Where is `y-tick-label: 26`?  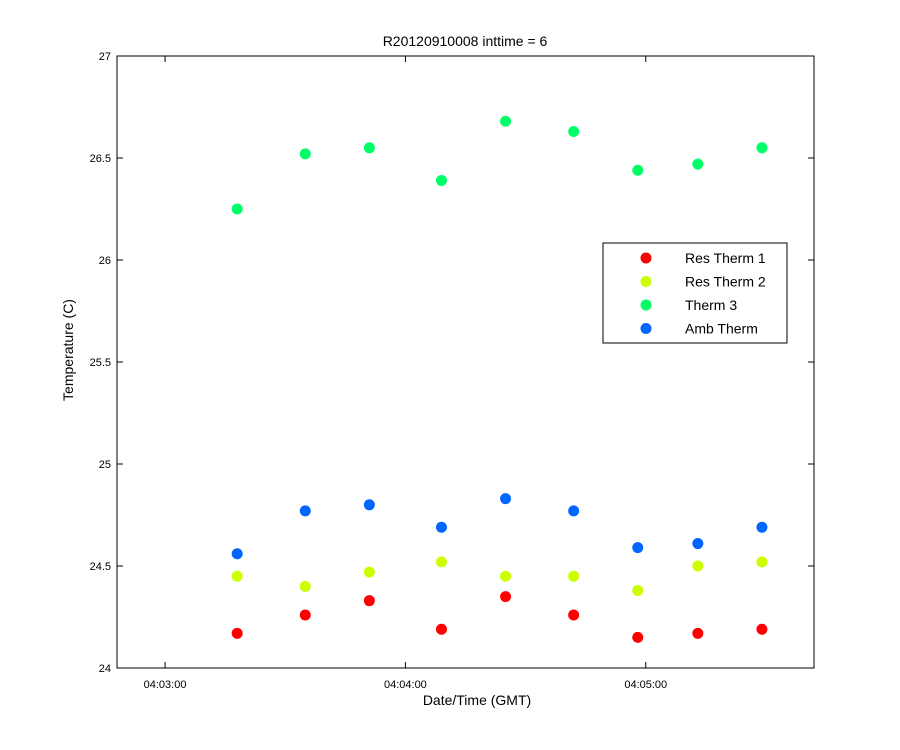 y-tick-label: 26 is located at coordinates (105, 261).